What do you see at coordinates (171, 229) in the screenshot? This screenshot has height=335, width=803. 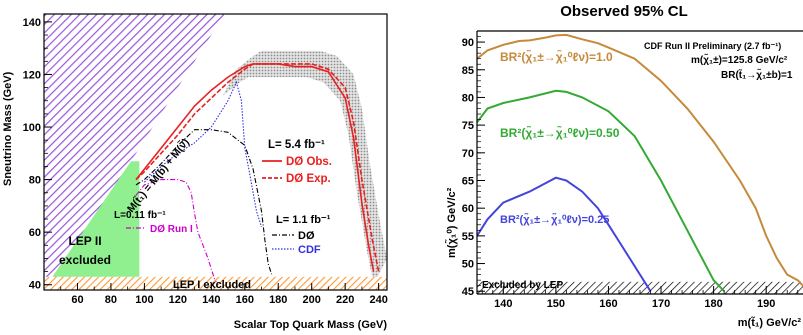 I see `legend-run1-label: DØ Run I` at bounding box center [171, 229].